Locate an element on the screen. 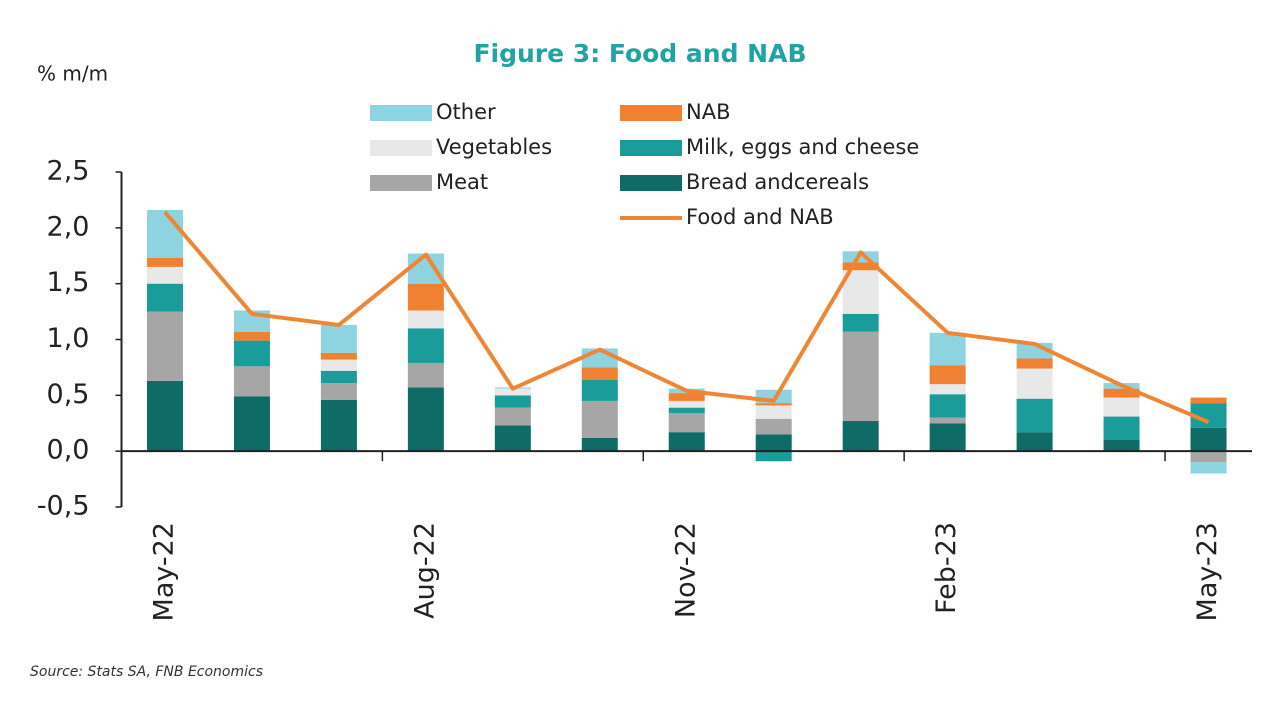 This screenshot has width=1280, height=704. legend-label: Meat is located at coordinates (462, 182).